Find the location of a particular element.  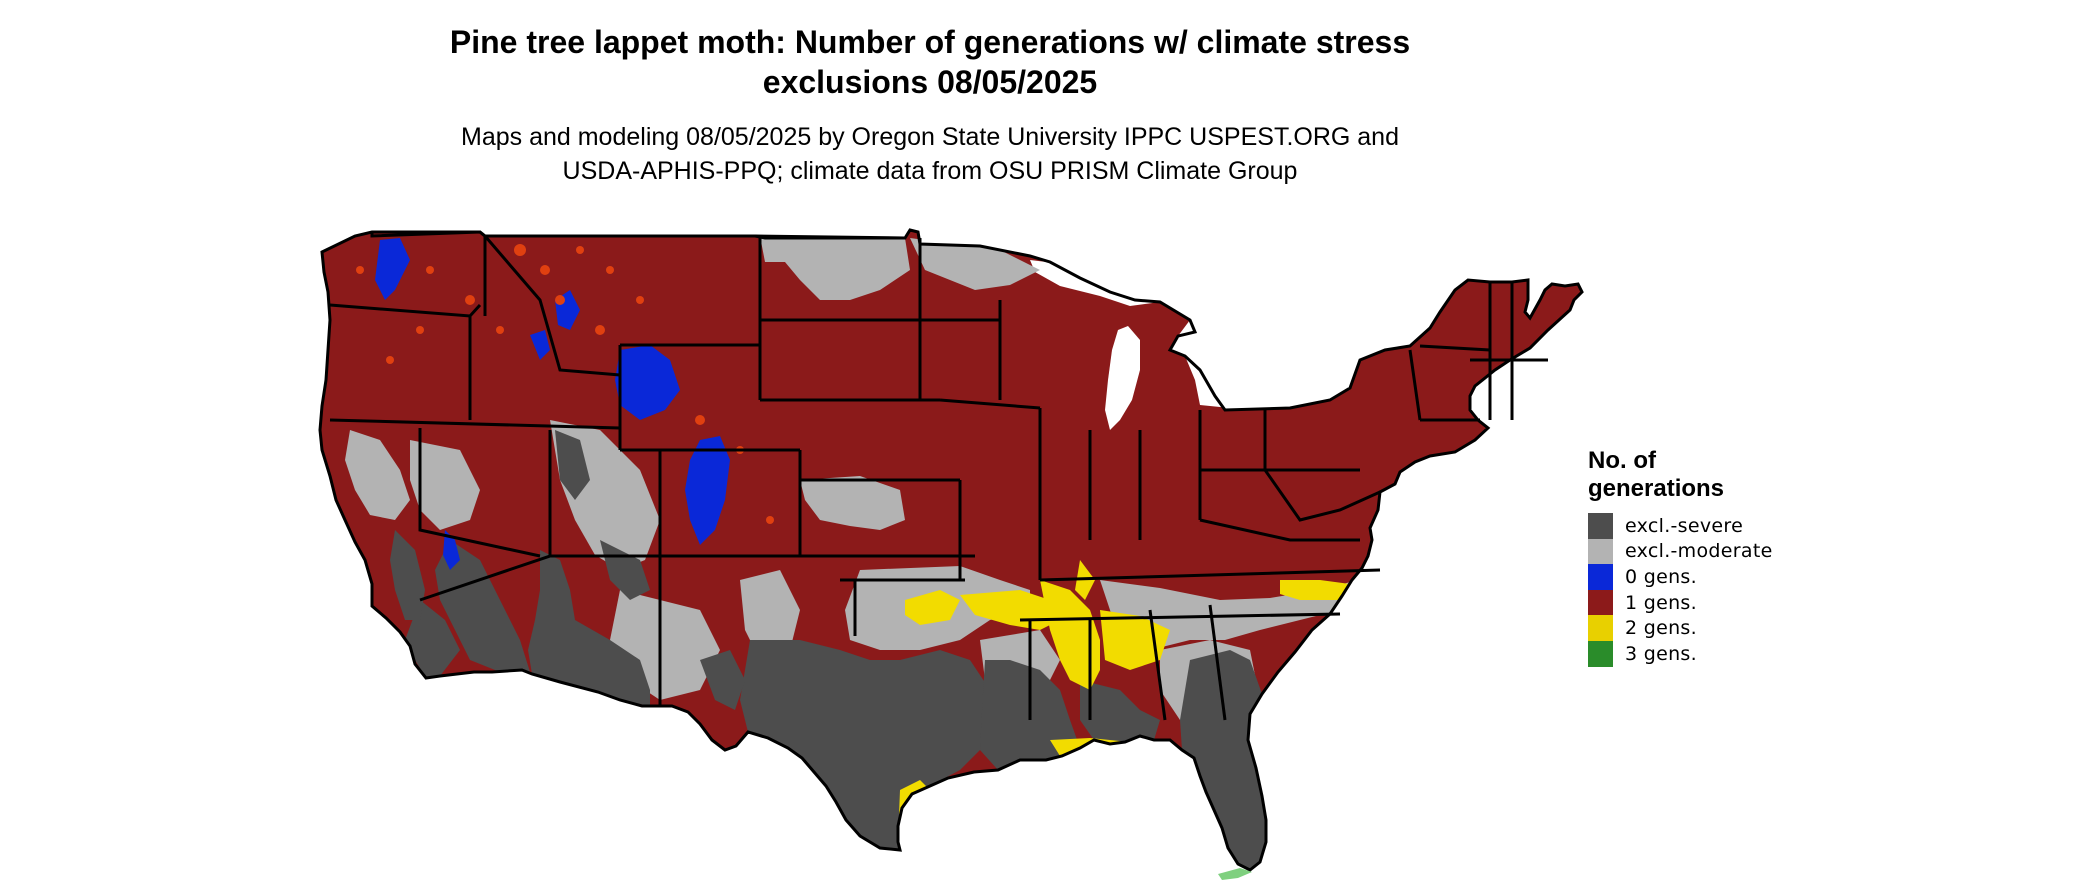

legend-item-3-gens: 3 gens. is located at coordinates (1688, 653).